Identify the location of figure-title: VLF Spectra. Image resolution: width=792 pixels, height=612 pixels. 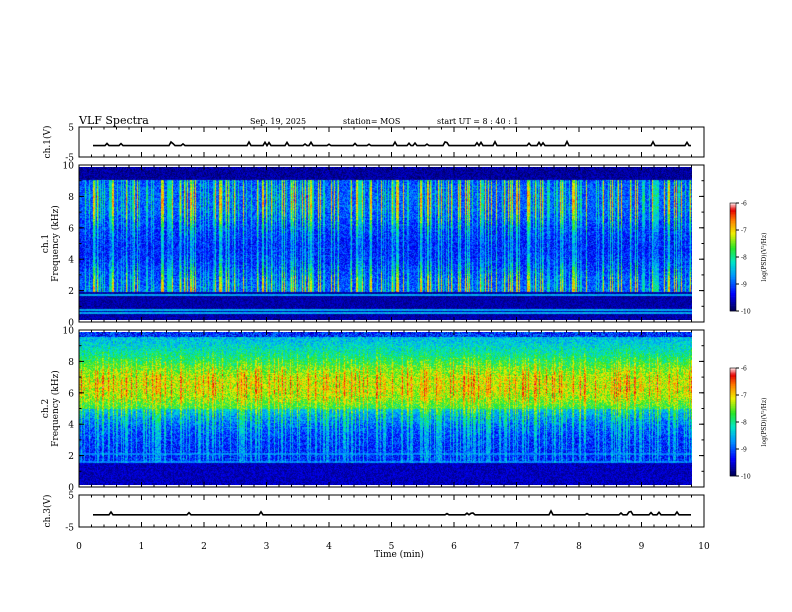
(113, 120).